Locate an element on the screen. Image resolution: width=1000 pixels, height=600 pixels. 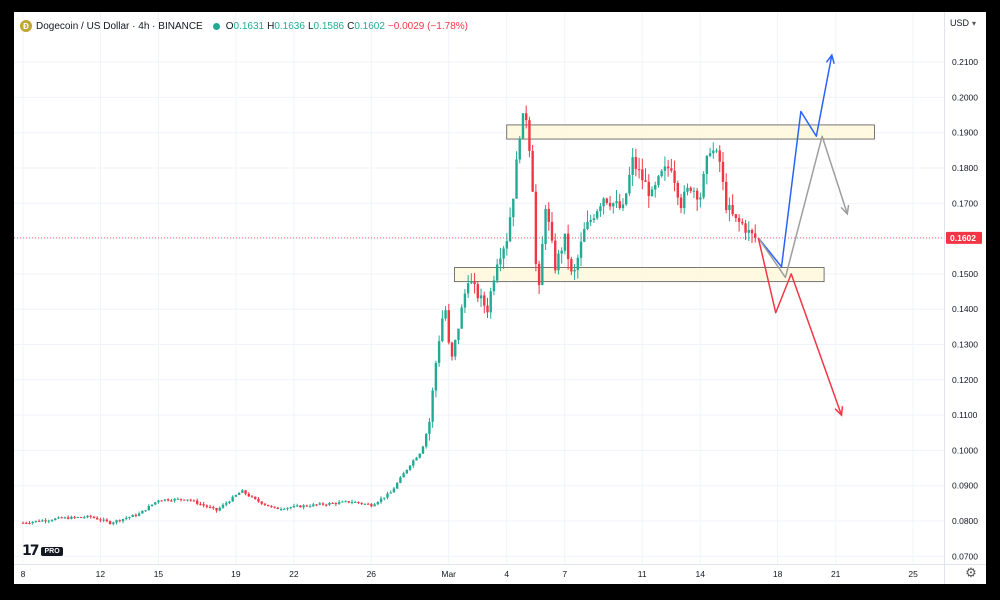
last-price-tag is located at coordinates (964, 237).